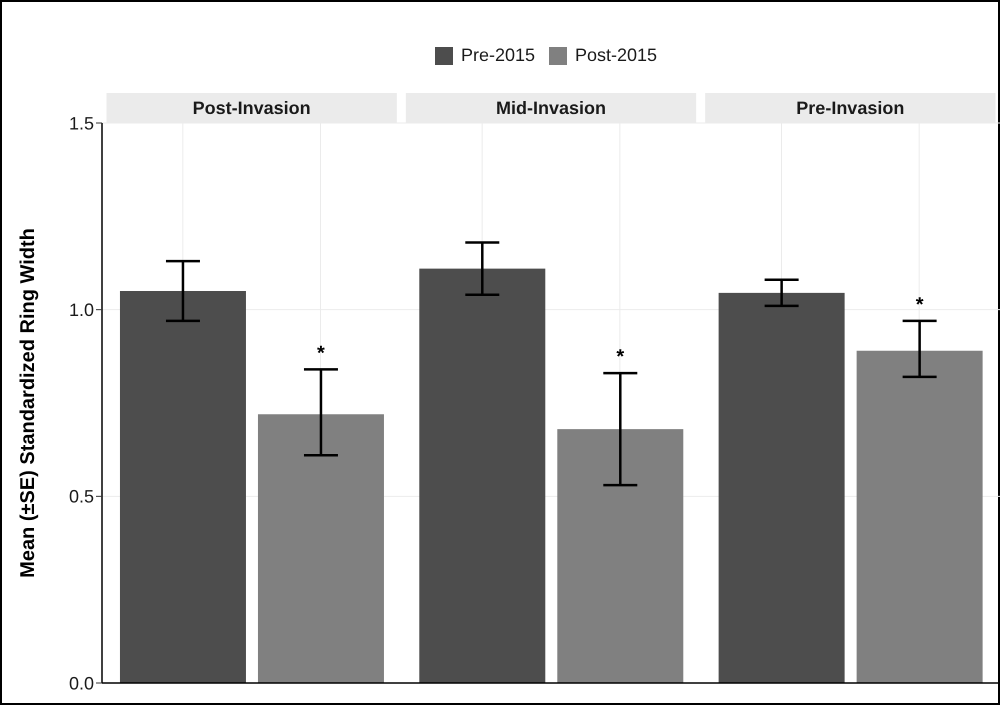 The width and height of the screenshot is (1000, 705). What do you see at coordinates (551, 108) in the screenshot?
I see `x-tick-label: Mid-Invasion` at bounding box center [551, 108].